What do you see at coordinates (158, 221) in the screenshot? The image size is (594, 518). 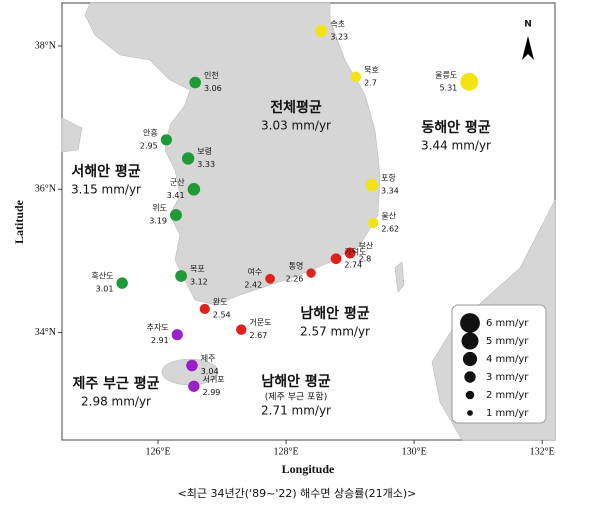 I see `station-rate: 3.19` at bounding box center [158, 221].